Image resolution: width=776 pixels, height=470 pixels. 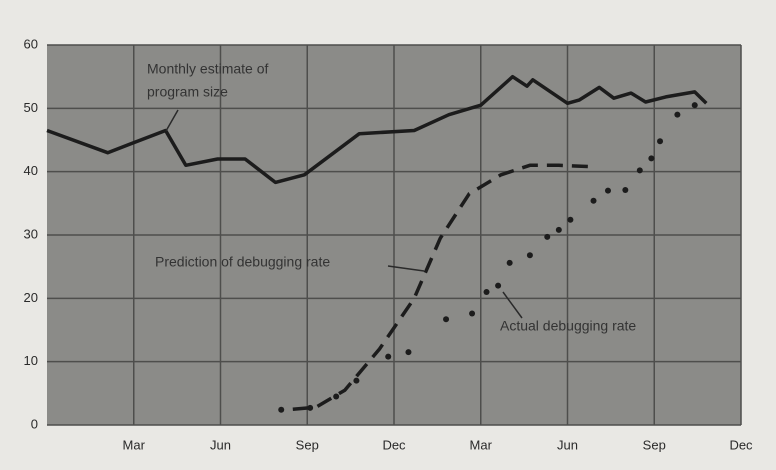 What do you see at coordinates (207, 69) in the screenshot?
I see `annotation: Monthly estimate of` at bounding box center [207, 69].